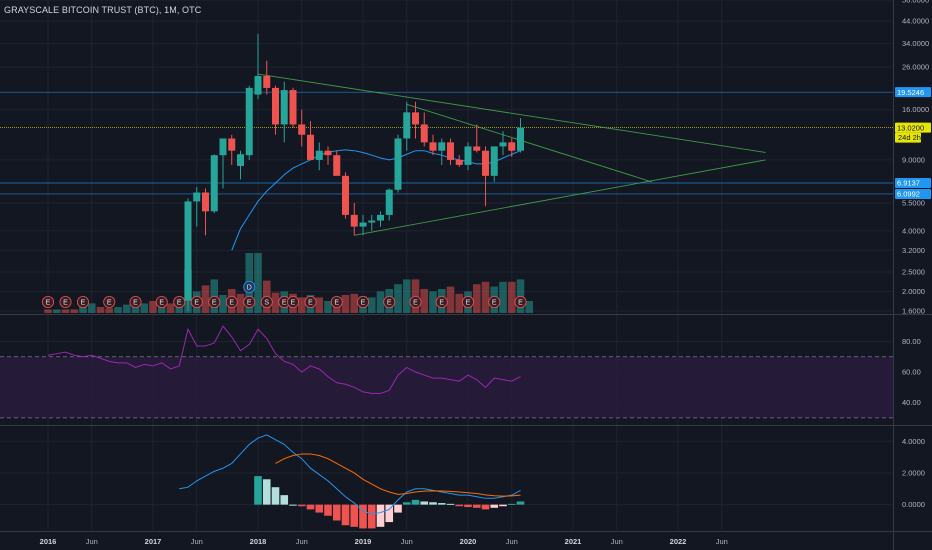 The height and width of the screenshot is (550, 932). I want to click on moving-average-line, so click(376, 200).